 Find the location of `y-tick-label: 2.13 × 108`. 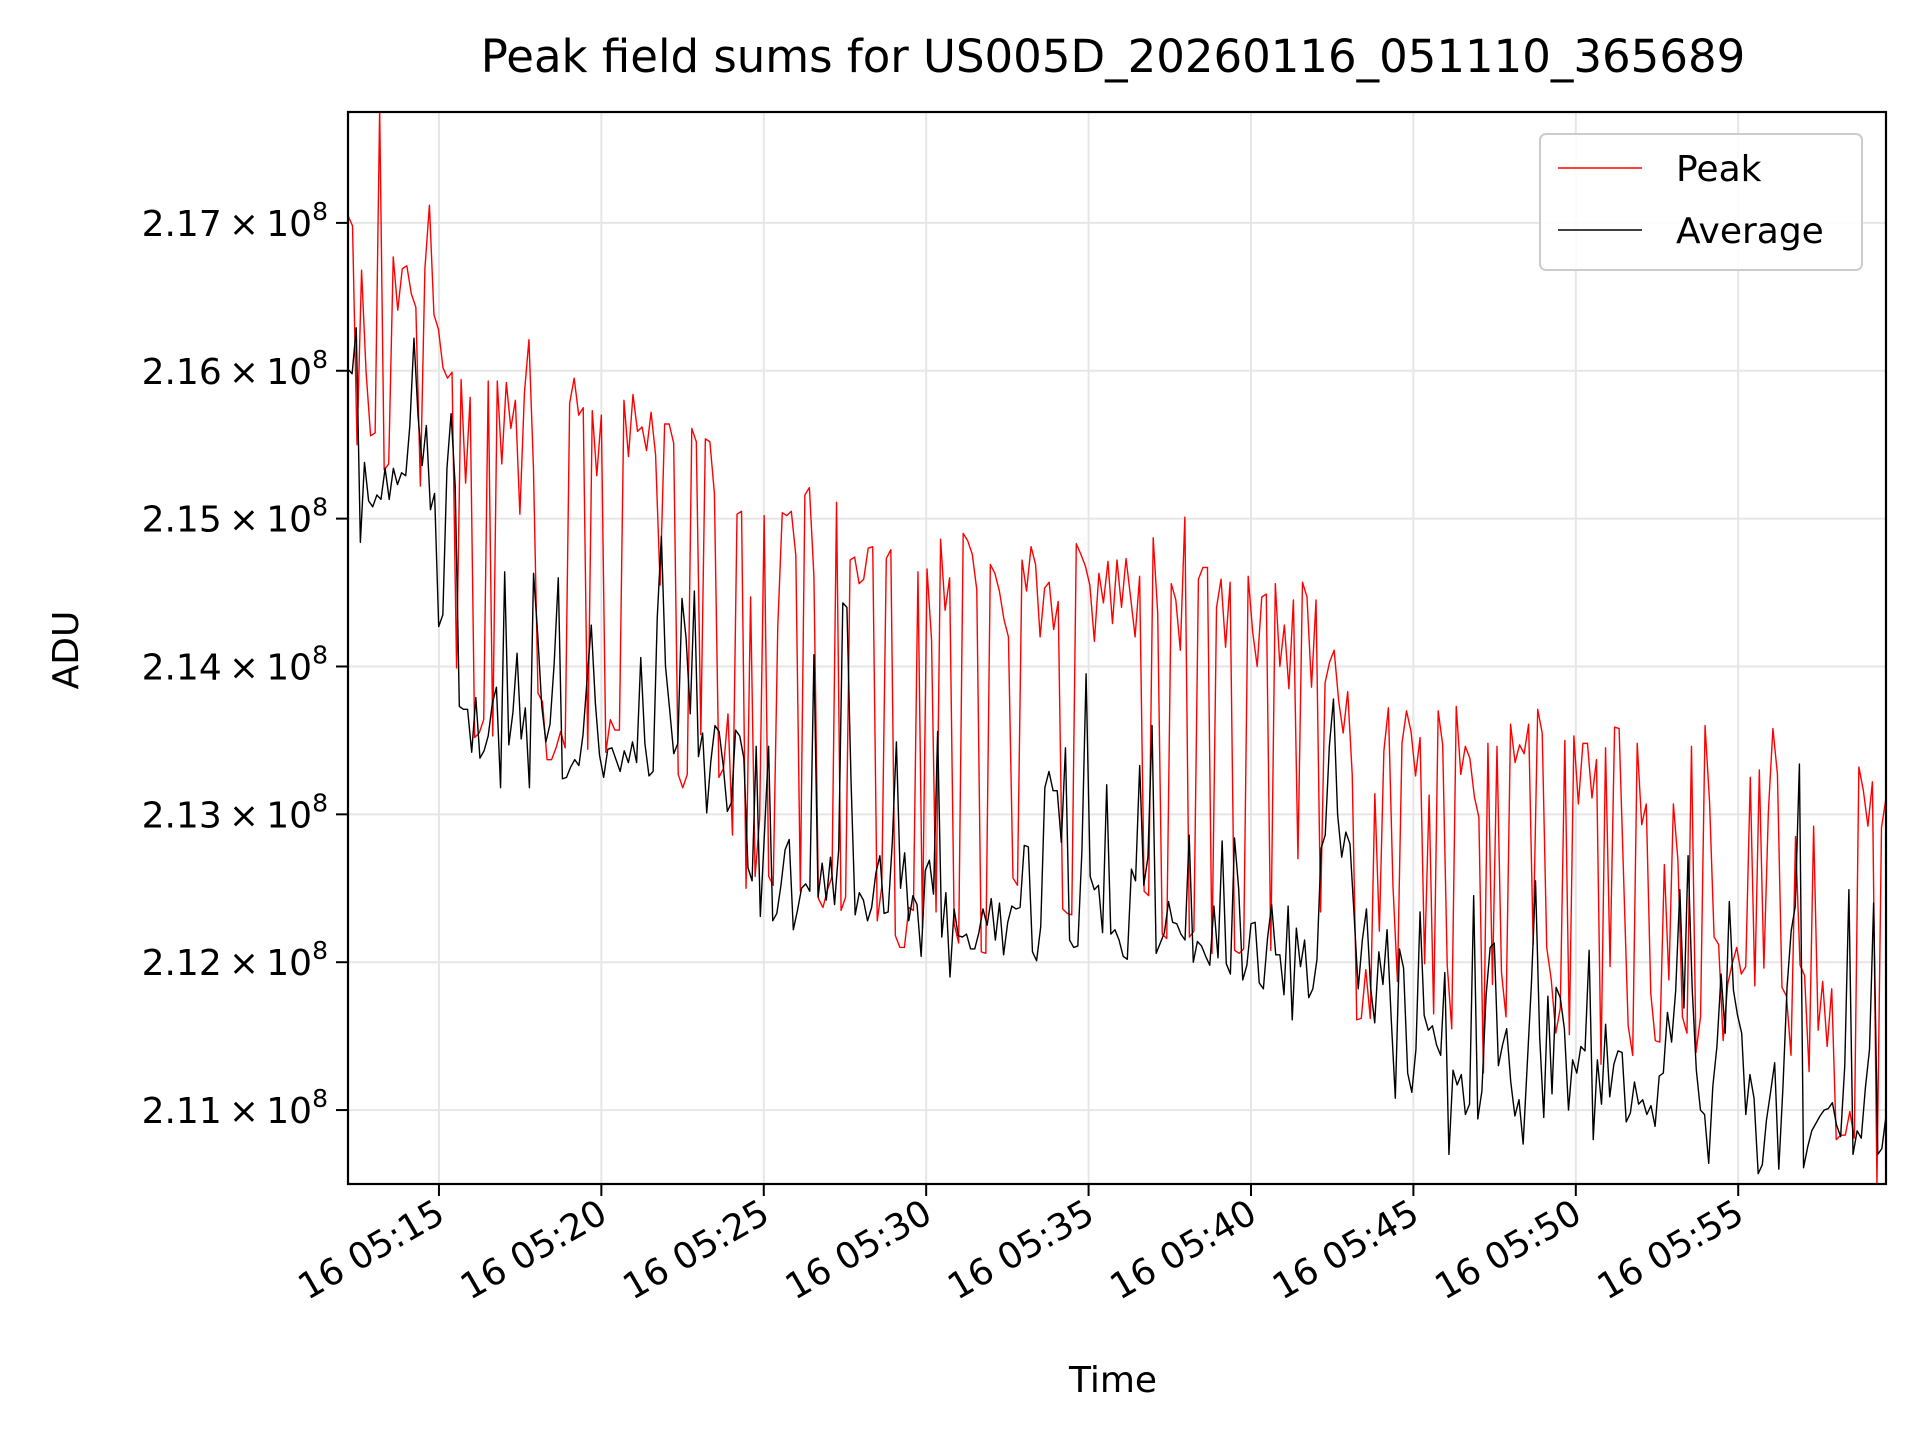

y-tick-label: 2.13 × 108 is located at coordinates (235, 812).